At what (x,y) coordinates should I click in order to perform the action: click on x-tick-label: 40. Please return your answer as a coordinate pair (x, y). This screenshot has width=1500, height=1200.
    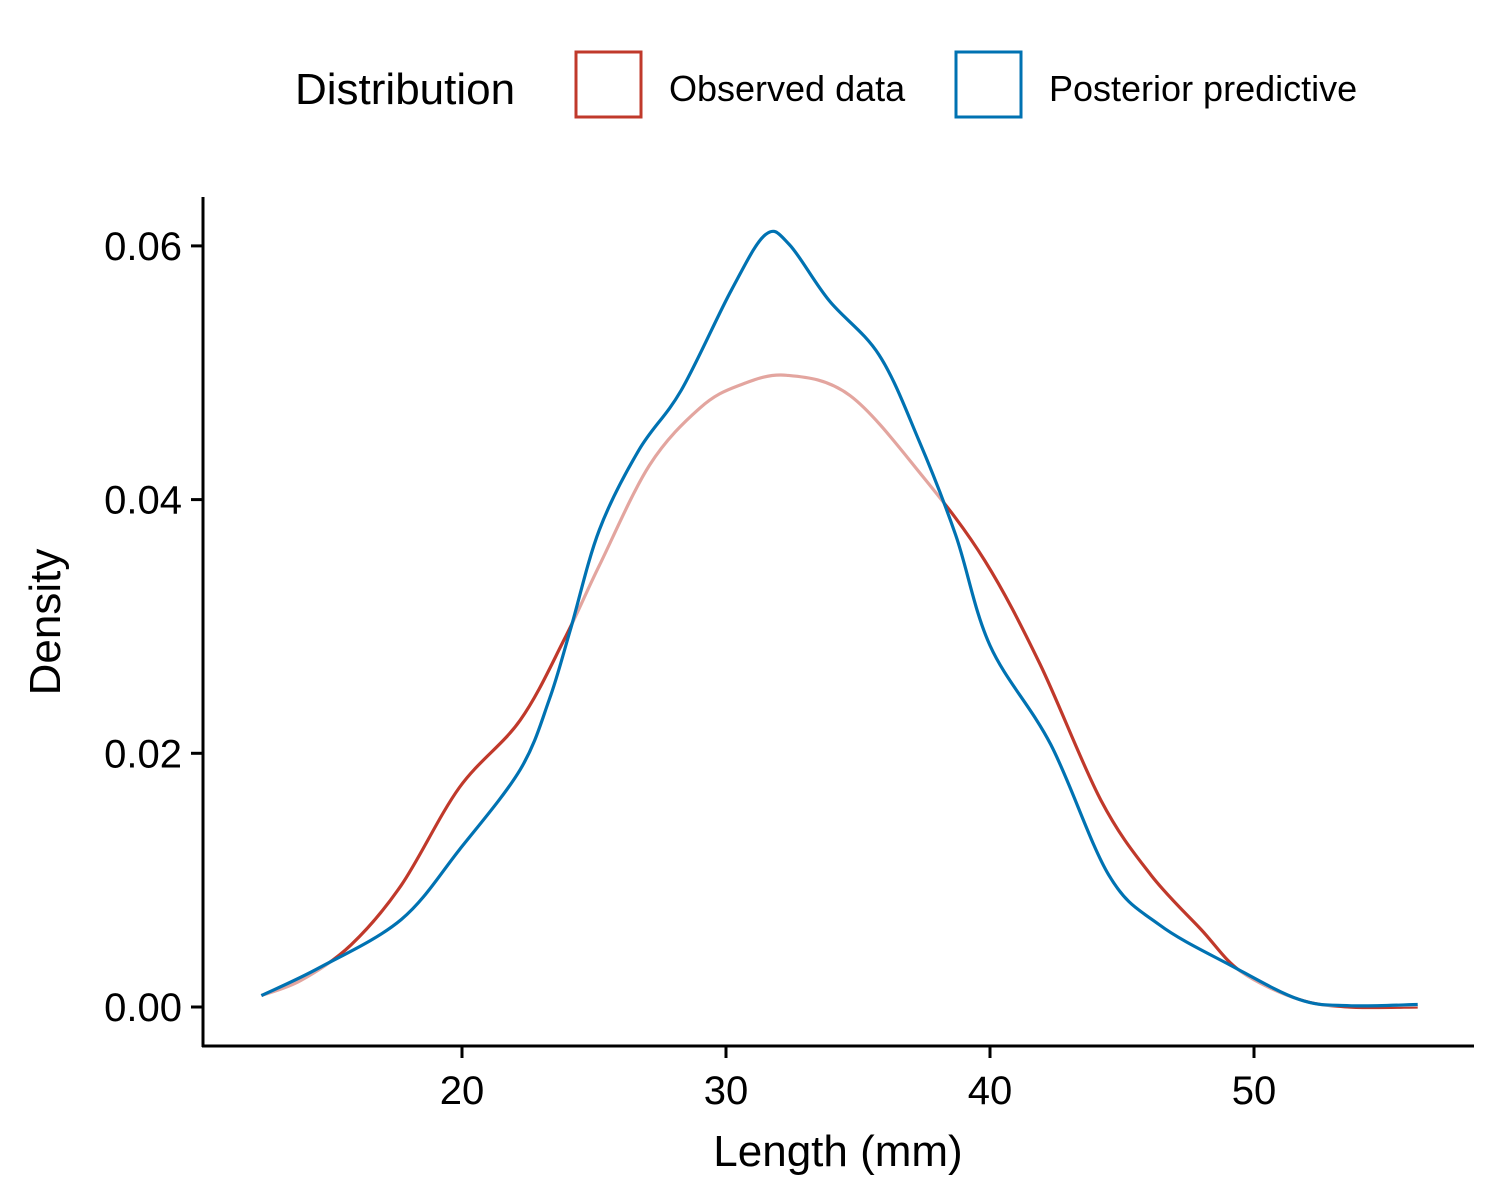
    Looking at the image, I should click on (990, 1091).